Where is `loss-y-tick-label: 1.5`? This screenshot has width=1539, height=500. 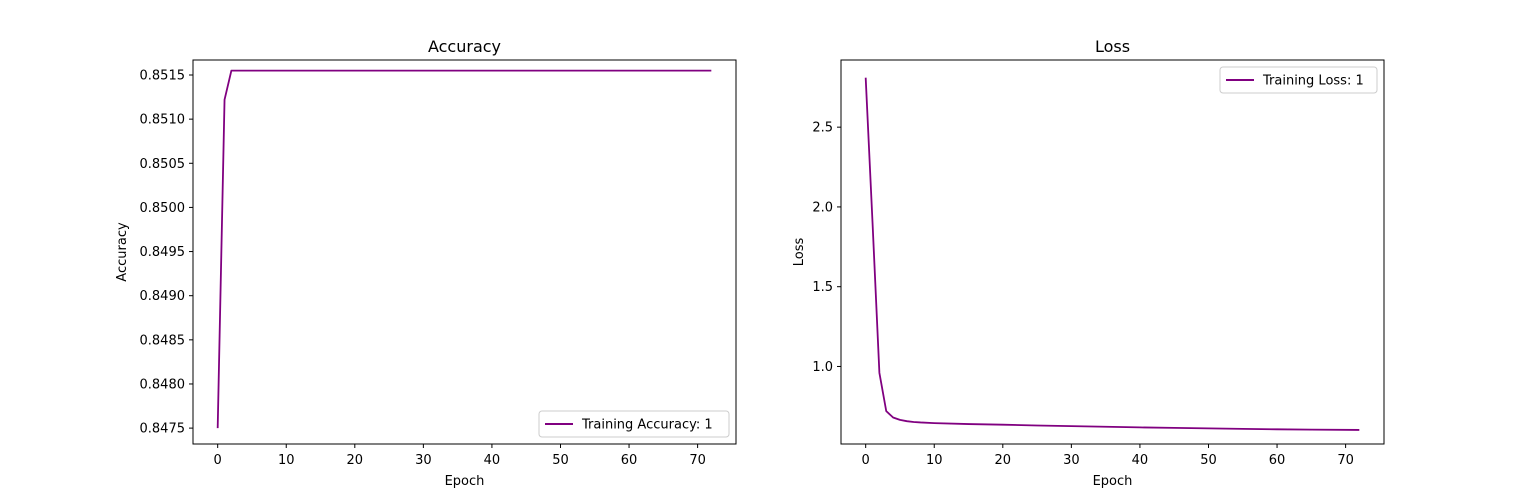
loss-y-tick-label: 1.5 is located at coordinates (822, 287).